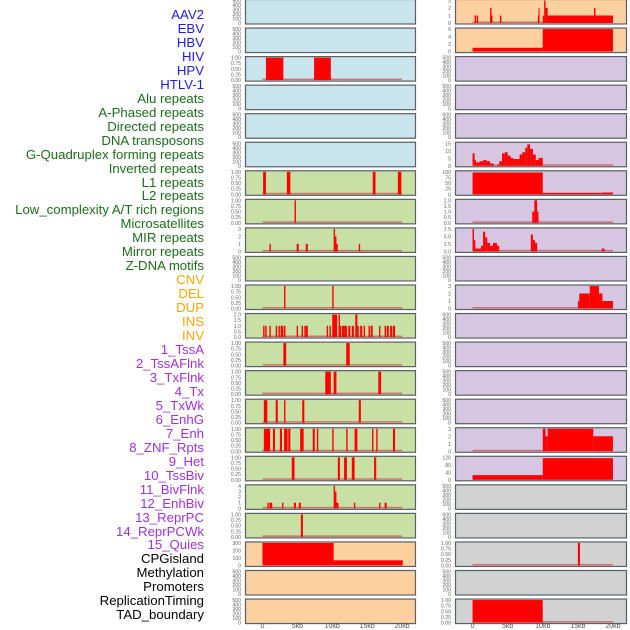 This screenshot has height=630, width=630. I want to click on y-tick-label: 1.5, so click(447, 207).